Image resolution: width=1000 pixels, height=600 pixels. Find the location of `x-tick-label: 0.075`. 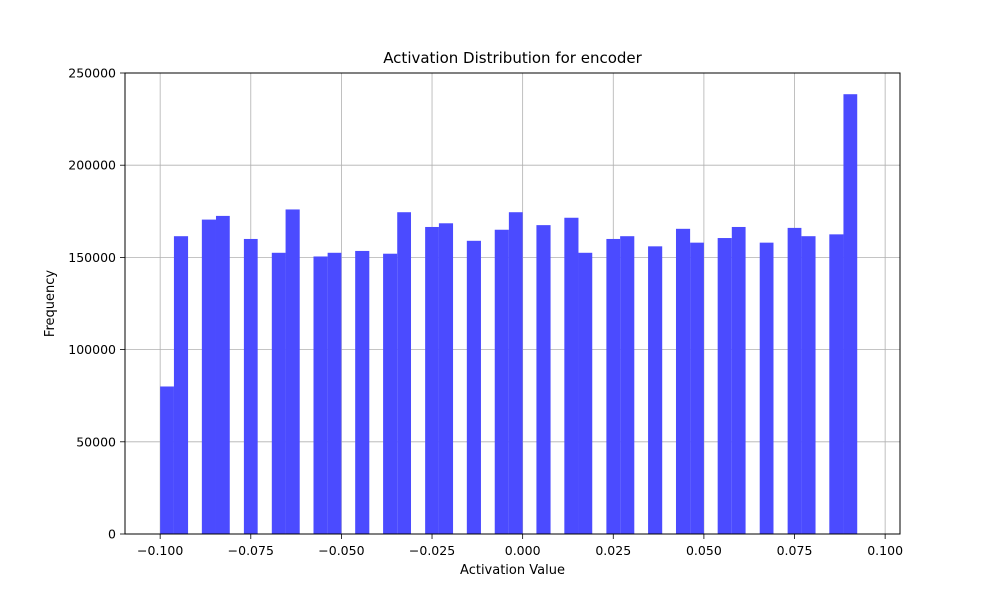

x-tick-label: 0.075 is located at coordinates (795, 550).